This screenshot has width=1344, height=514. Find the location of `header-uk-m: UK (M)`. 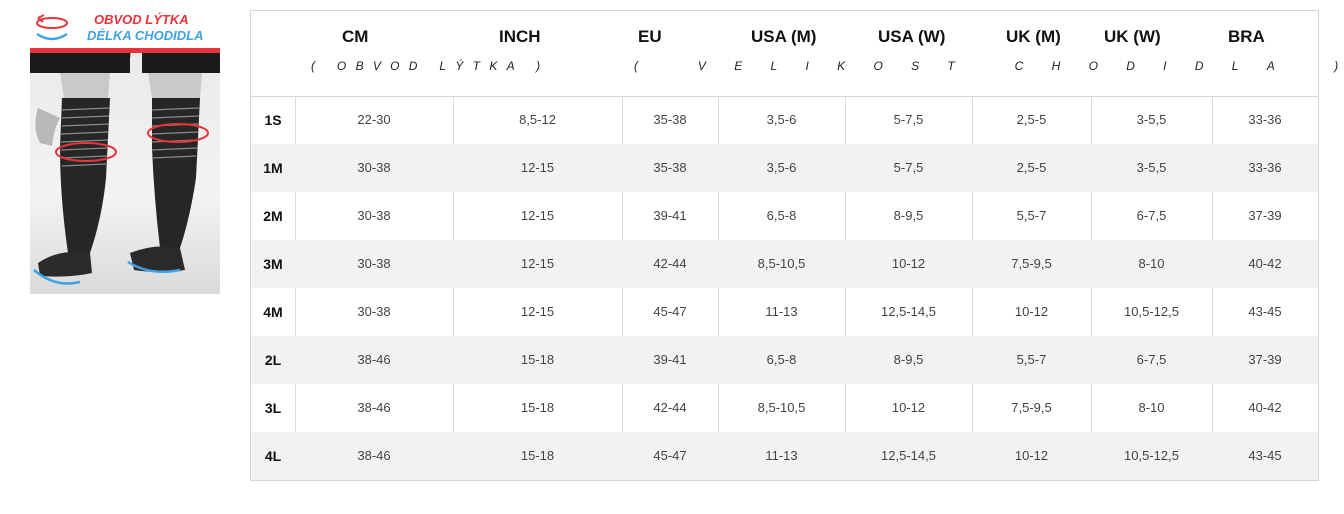

header-uk-m: UK (M) is located at coordinates (1033, 36).